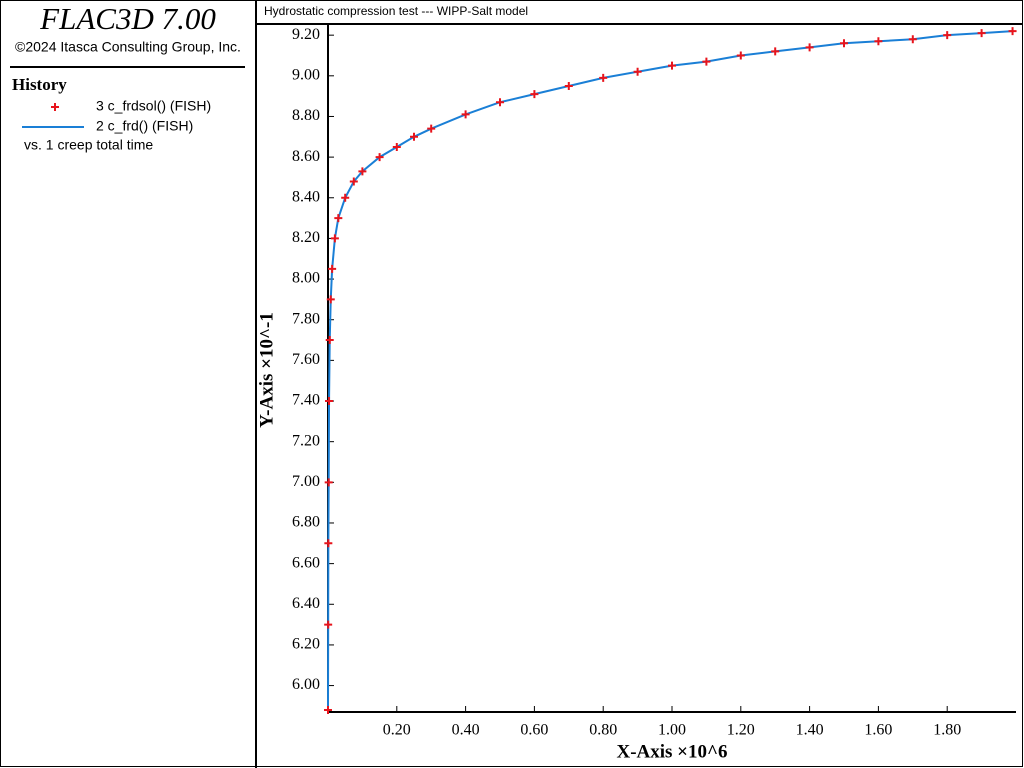  Describe the element at coordinates (306, 481) in the screenshot. I see `y-tick-label: 7.00` at that location.